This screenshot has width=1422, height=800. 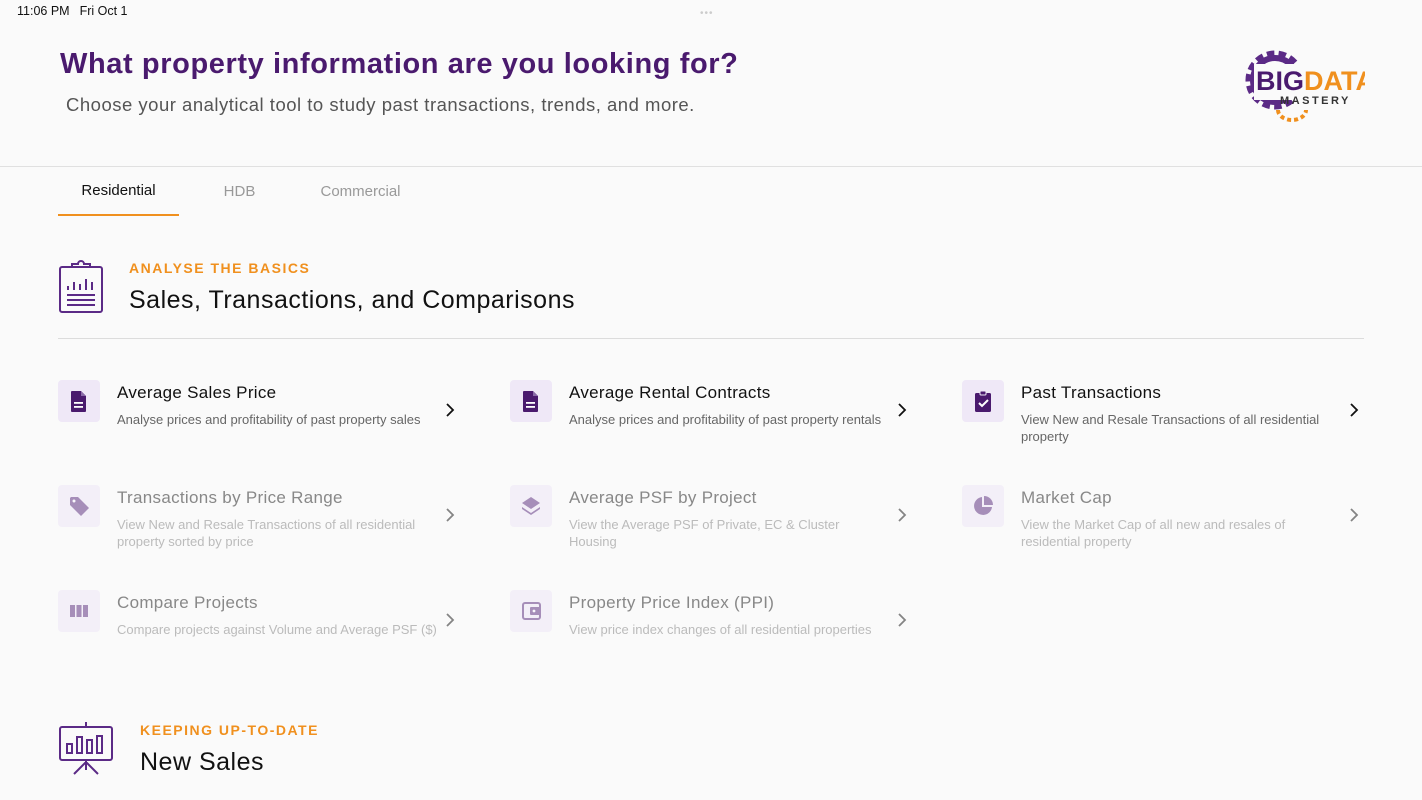 What do you see at coordinates (1334, 81) in the screenshot?
I see `svg-text: DATA` at bounding box center [1334, 81].